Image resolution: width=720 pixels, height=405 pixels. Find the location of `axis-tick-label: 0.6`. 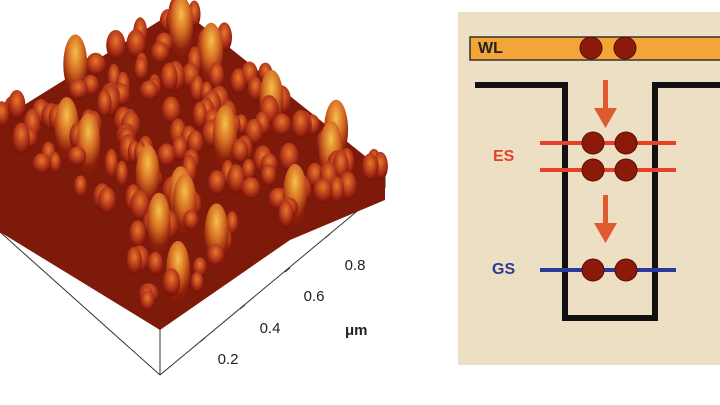

axis-tick-label: 0.6 is located at coordinates (314, 296).